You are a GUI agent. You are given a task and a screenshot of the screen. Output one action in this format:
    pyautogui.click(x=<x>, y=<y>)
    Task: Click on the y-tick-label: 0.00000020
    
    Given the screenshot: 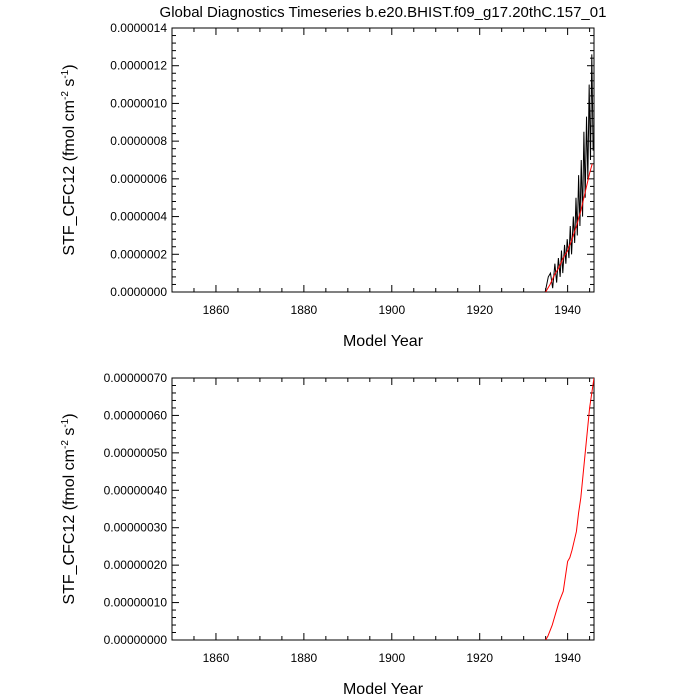 What is the action you would take?
    pyautogui.click(x=136, y=565)
    